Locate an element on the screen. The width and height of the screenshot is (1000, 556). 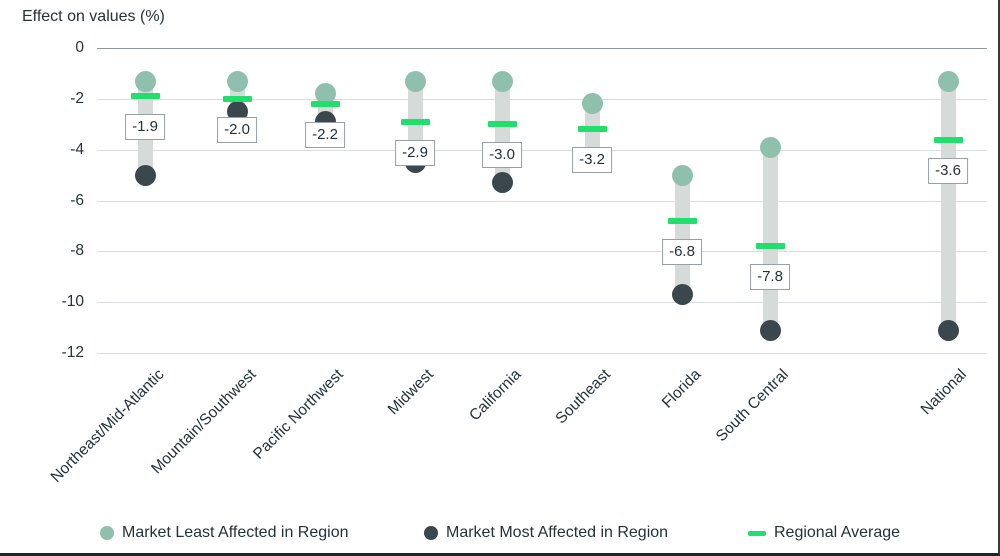
value-label-box: -3.6 is located at coordinates (948, 170).